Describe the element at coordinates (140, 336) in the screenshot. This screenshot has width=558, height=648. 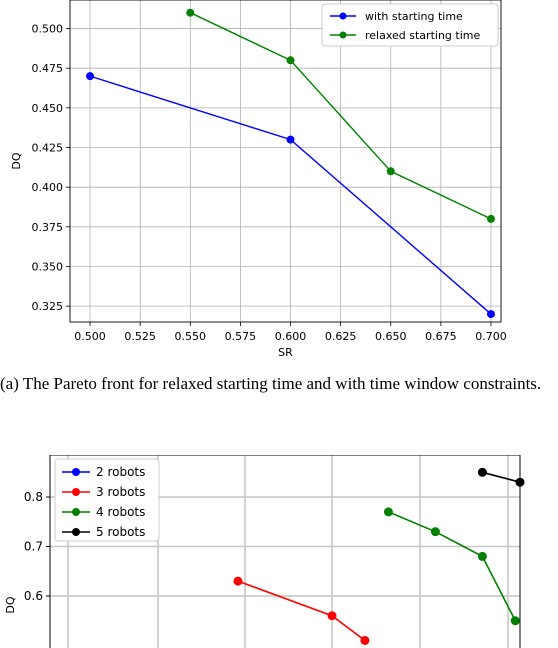
I see `x-tick-label: 0.525` at that location.